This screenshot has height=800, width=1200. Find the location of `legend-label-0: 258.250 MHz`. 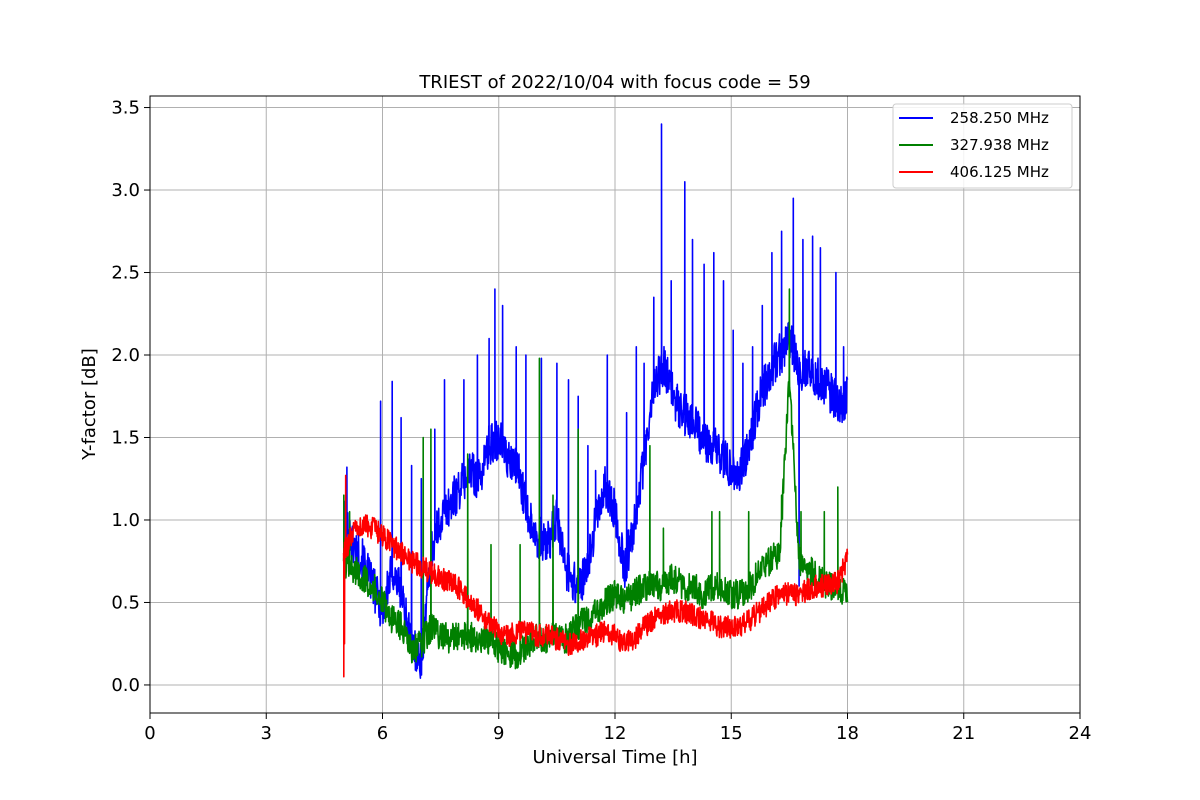

legend-label-0: 258.250 MHz is located at coordinates (999, 118).